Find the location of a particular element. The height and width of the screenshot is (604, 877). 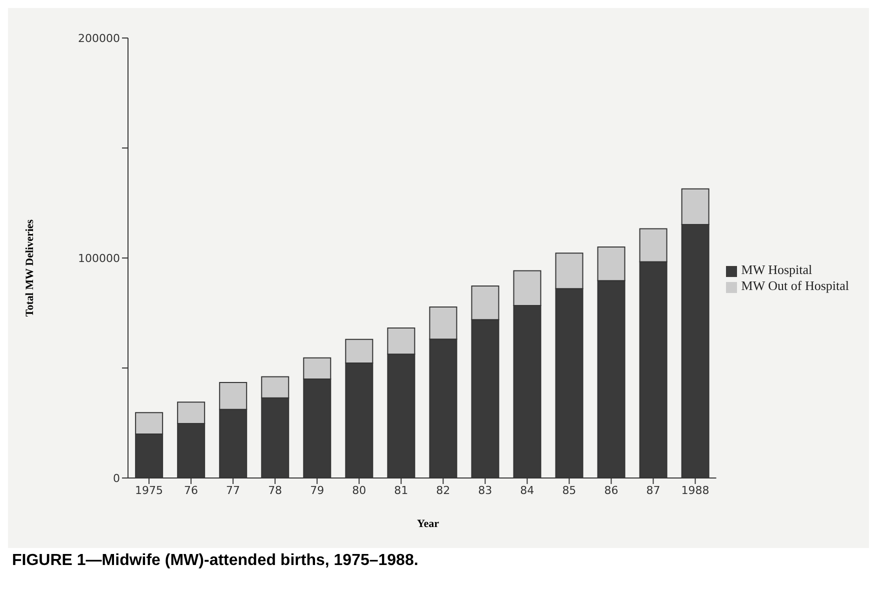

x-tick-label: 85 is located at coordinates (569, 490).